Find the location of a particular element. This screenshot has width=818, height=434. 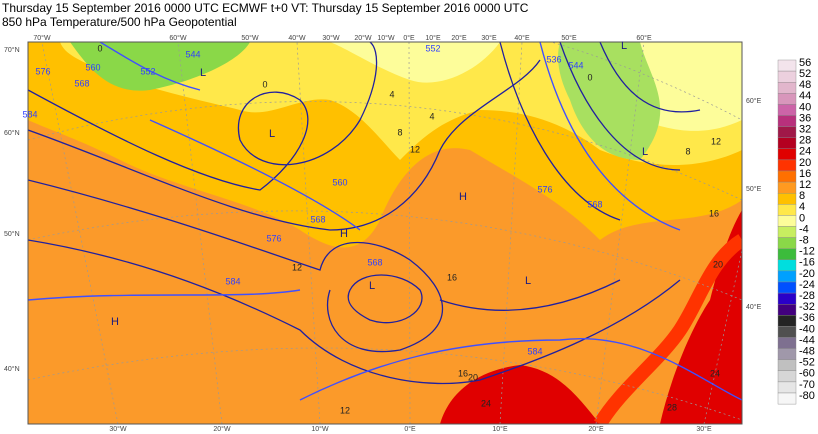

colorbar-label: -36 is located at coordinates (807, 318).